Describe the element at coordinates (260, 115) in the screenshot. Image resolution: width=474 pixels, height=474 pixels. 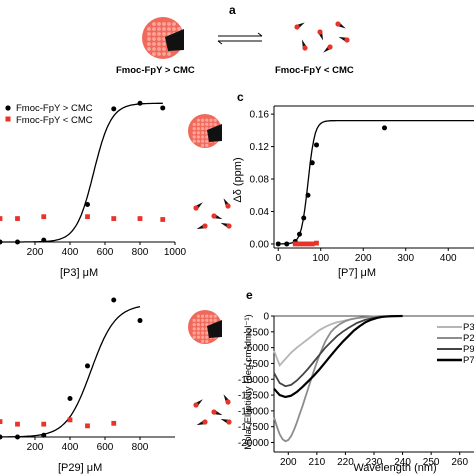
I see `y-tick-label: 0.16` at that location.